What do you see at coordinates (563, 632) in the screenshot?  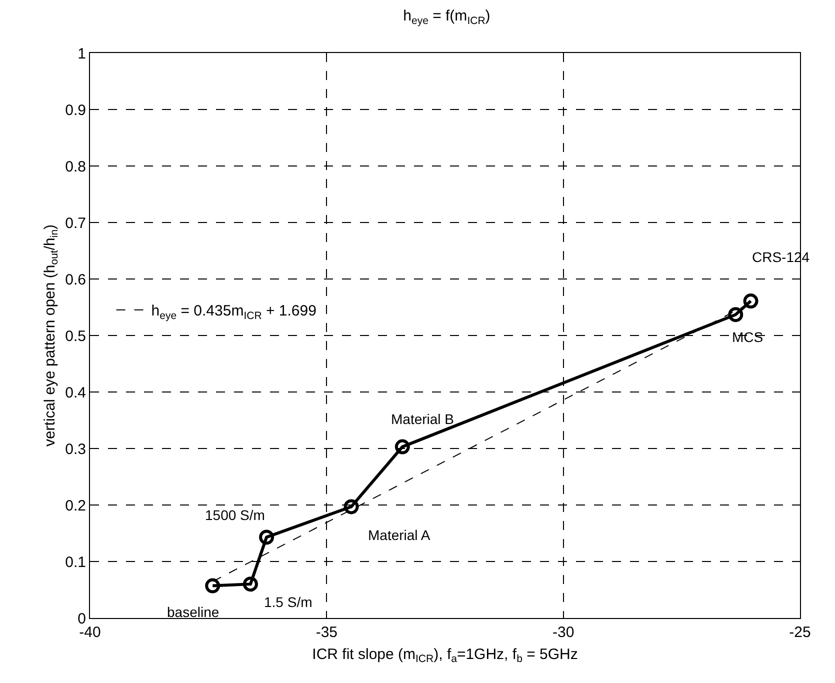 I see `x-tick-label: -30` at bounding box center [563, 632].